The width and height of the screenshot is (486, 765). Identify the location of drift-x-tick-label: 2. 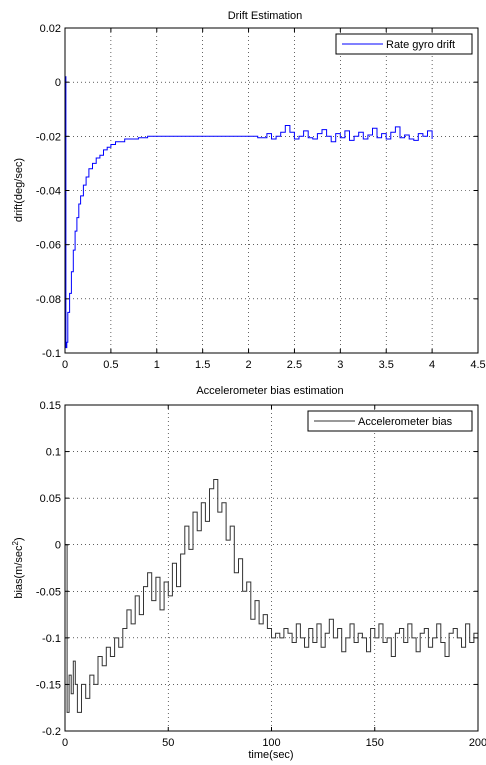
(248, 365).